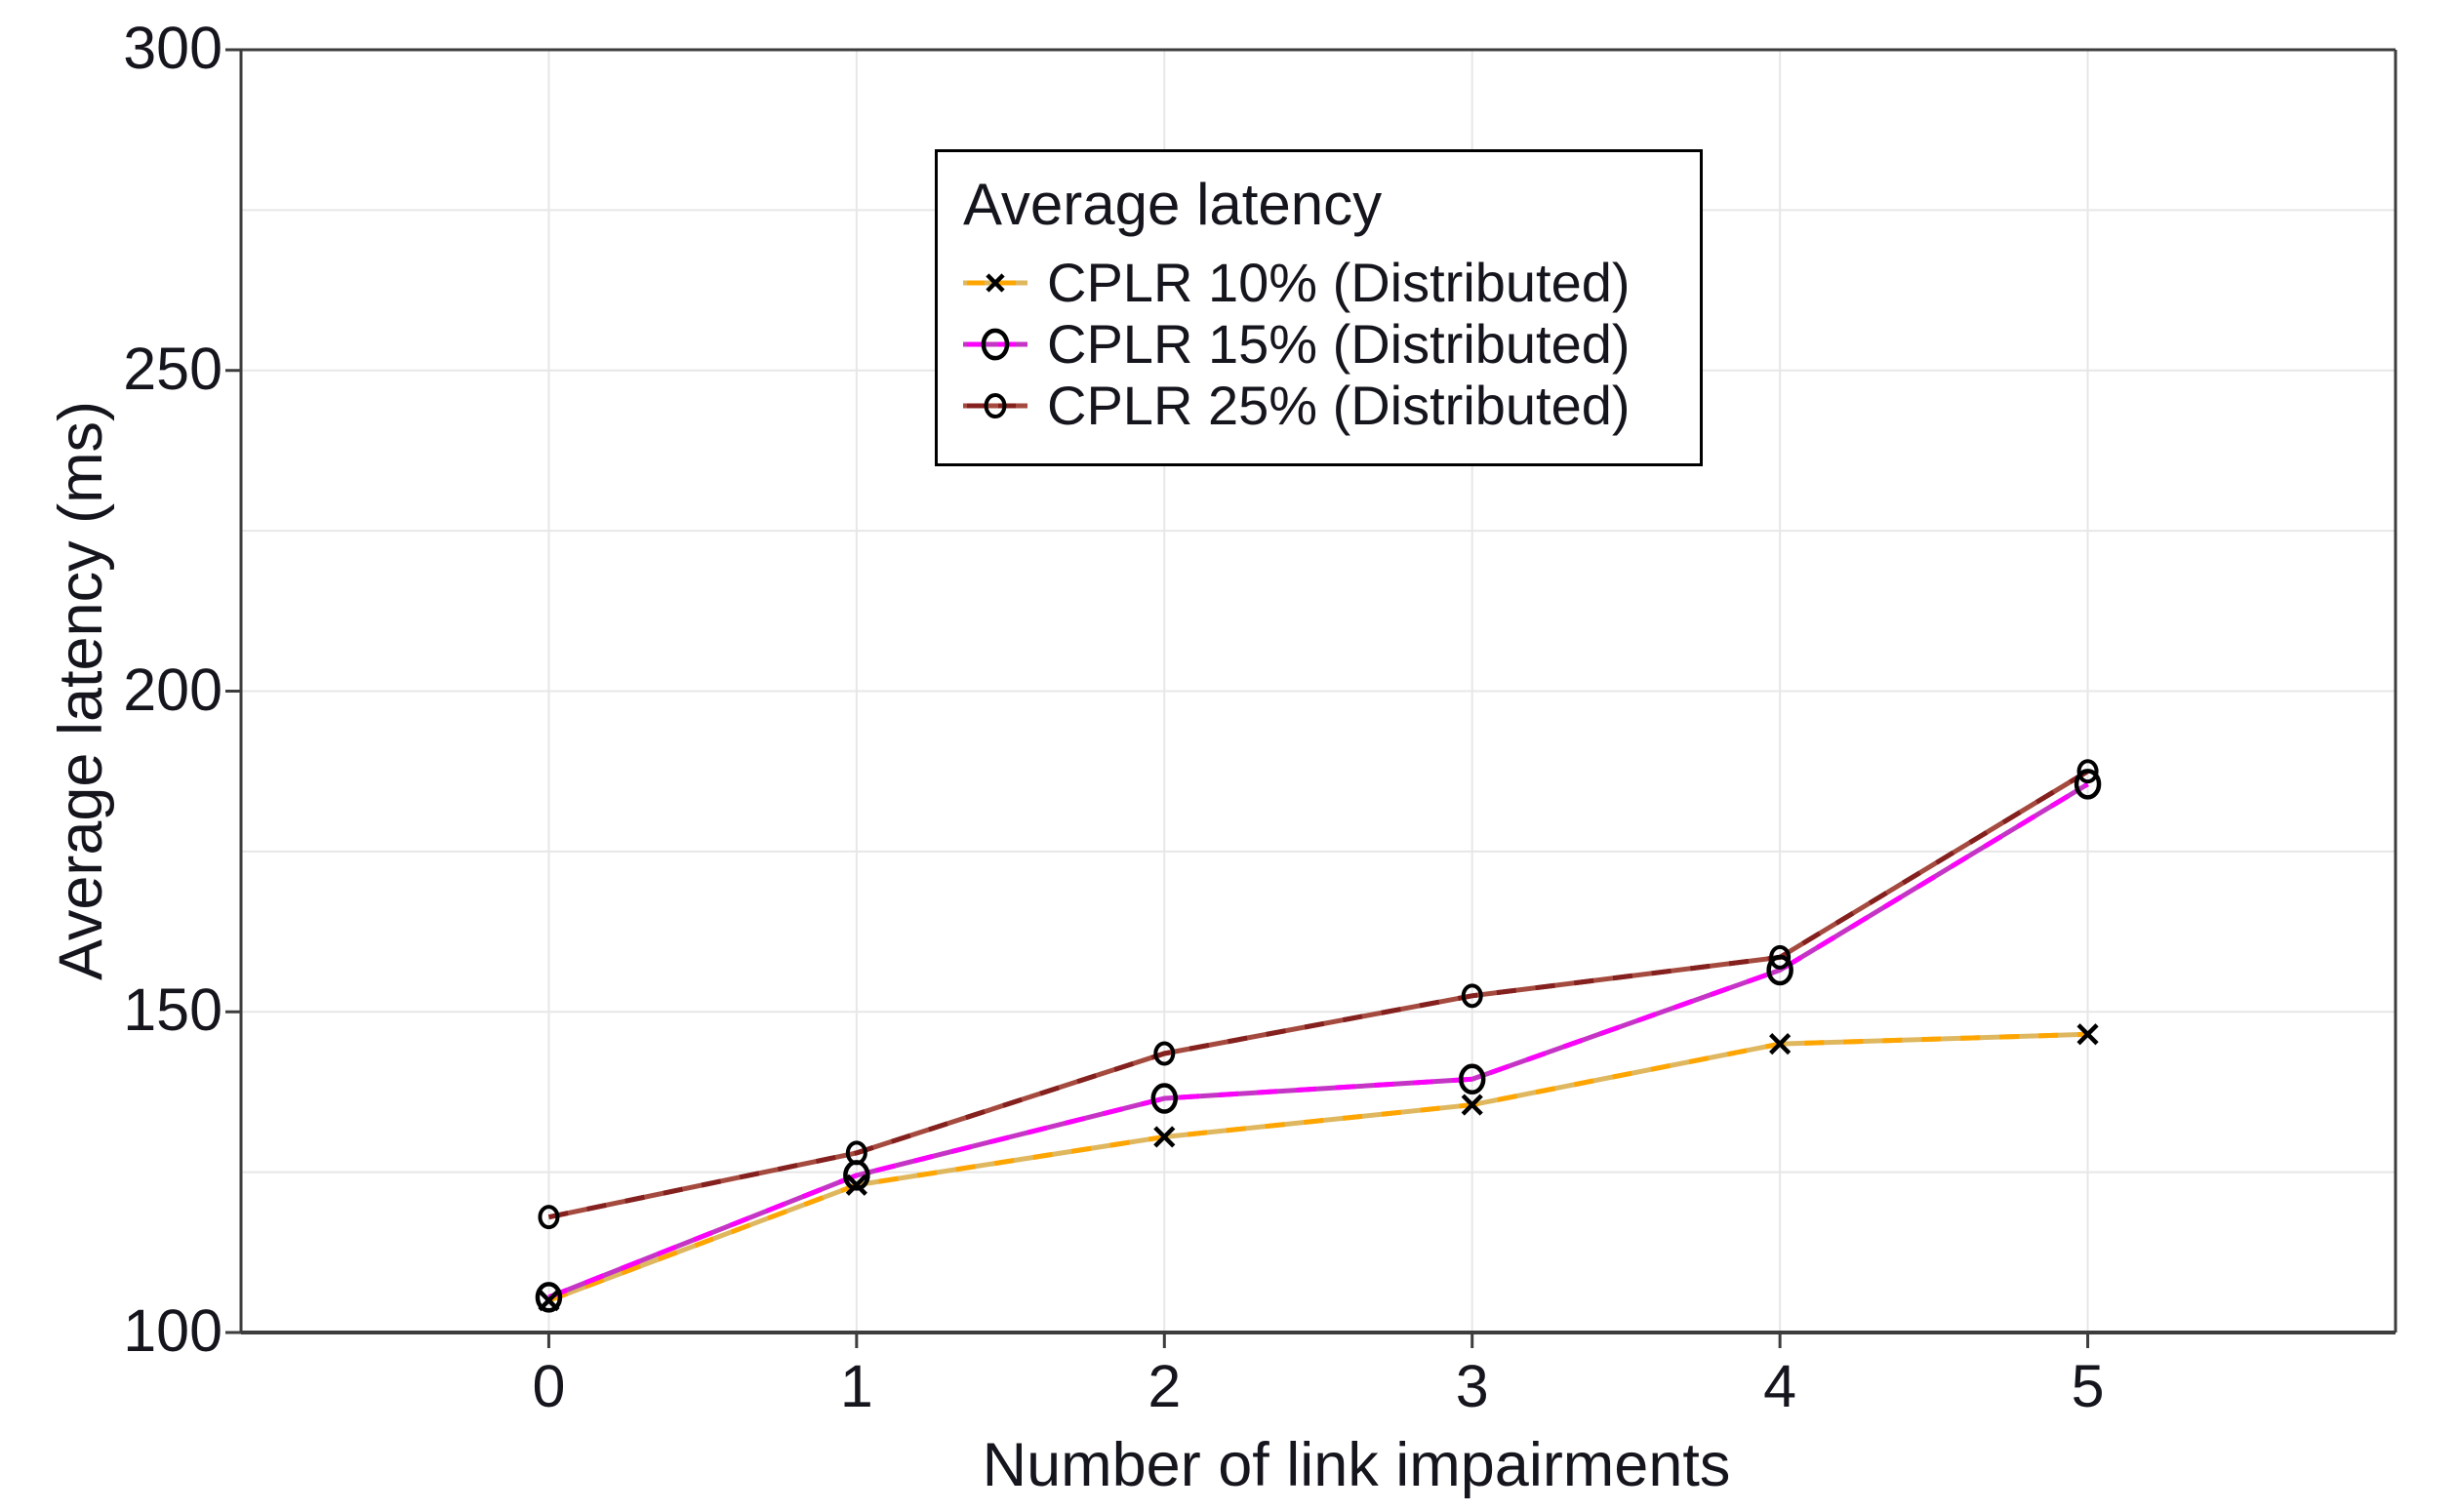  I want to click on legend-title: Average latency, so click(1173, 204).